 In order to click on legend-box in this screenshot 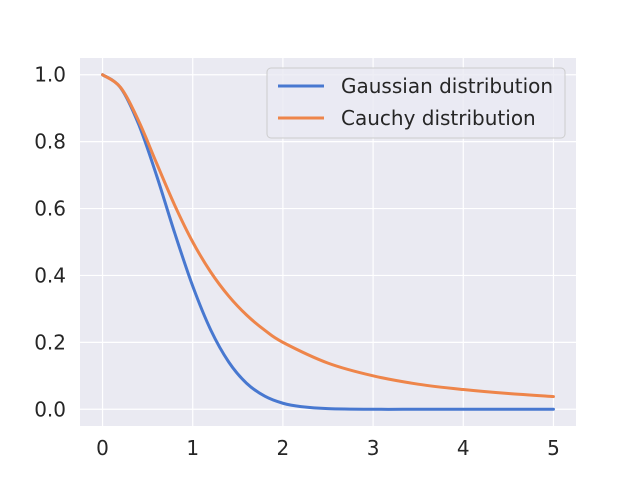, I will do `click(416, 103)`.